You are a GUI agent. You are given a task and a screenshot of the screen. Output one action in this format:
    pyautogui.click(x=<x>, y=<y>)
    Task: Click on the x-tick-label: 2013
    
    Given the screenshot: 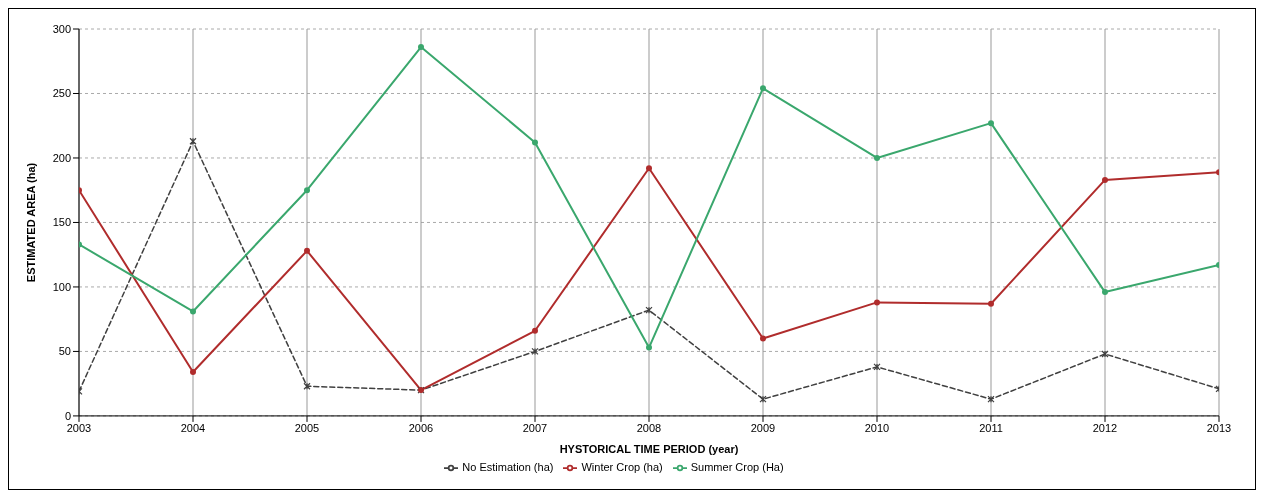 What is the action you would take?
    pyautogui.click(x=1219, y=427)
    